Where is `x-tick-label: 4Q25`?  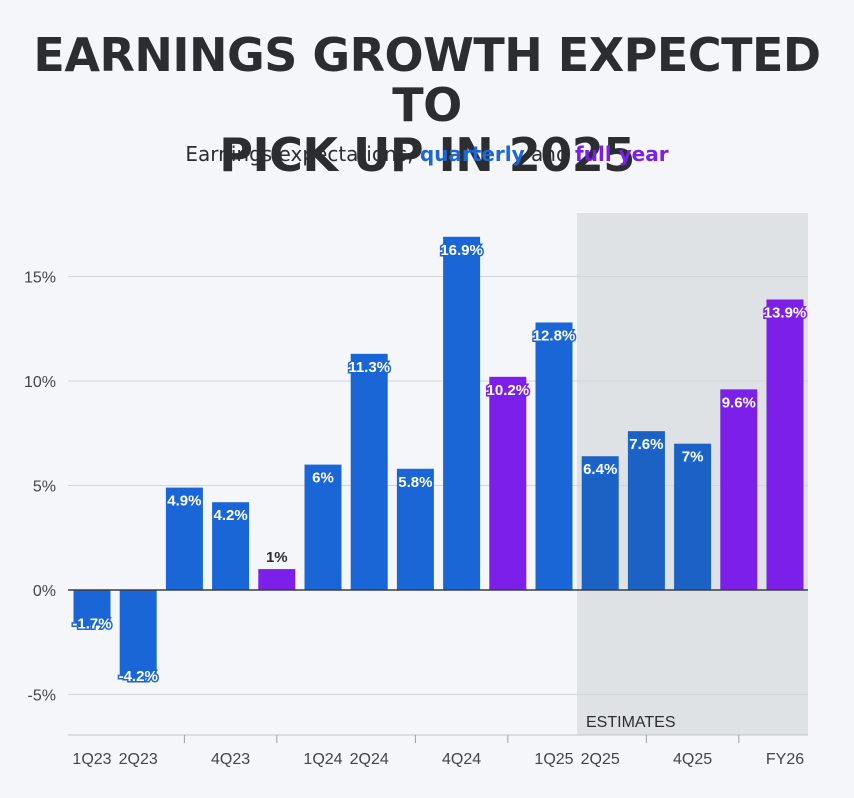 x-tick-label: 4Q25 is located at coordinates (692, 759).